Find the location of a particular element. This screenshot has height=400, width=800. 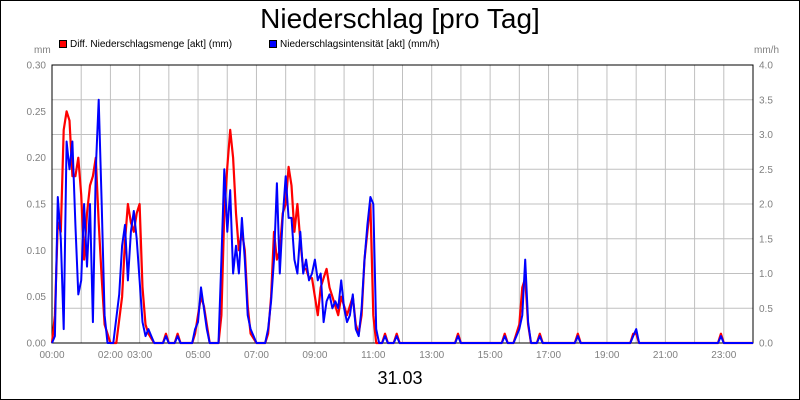

x-tick-label: 07:00 is located at coordinates (256, 355).